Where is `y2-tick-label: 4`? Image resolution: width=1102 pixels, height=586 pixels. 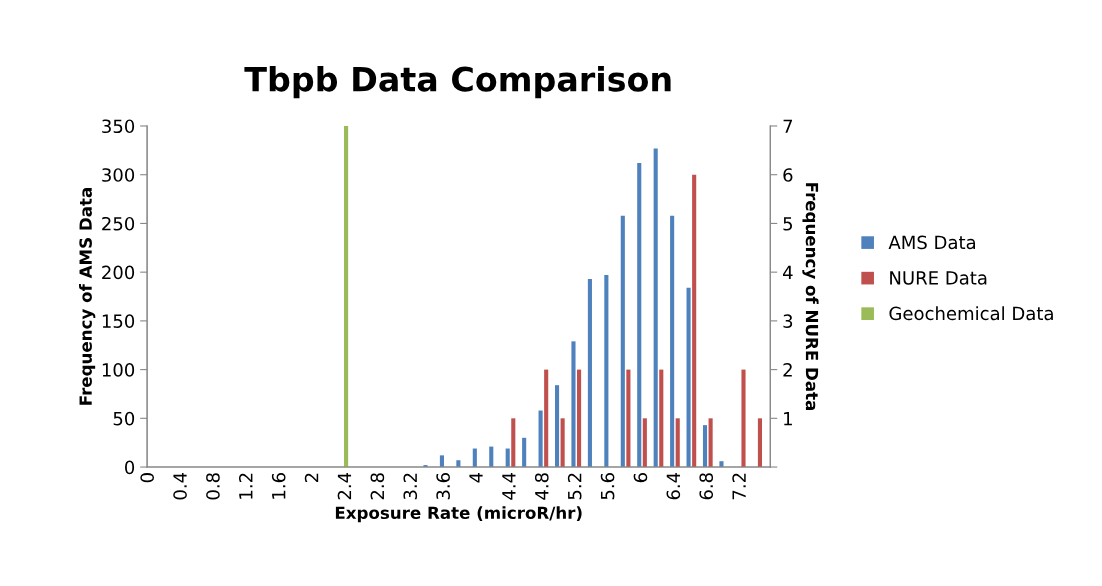
y2-tick-label: 4 is located at coordinates (787, 272).